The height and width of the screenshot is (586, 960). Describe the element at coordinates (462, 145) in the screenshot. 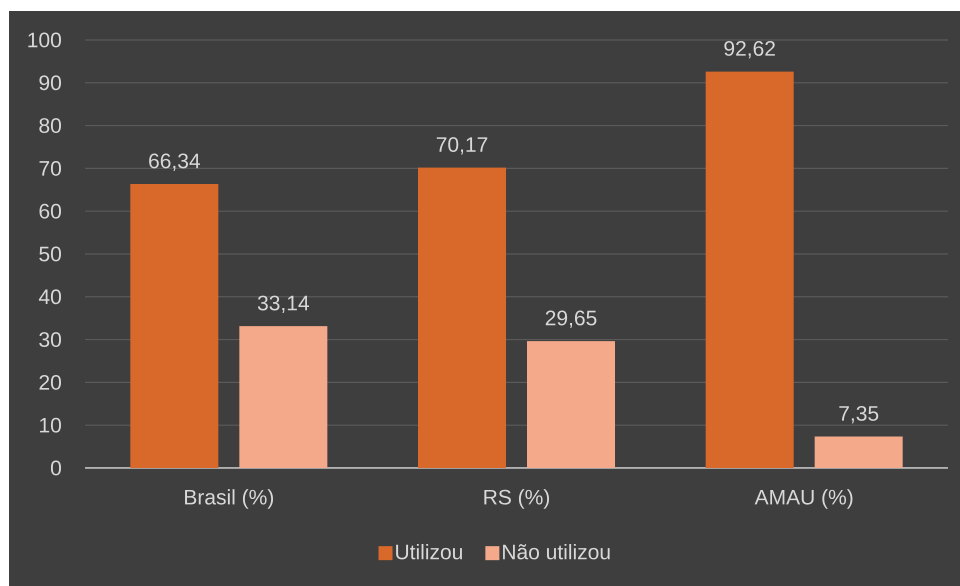

I see `data-label: 70,17` at that location.